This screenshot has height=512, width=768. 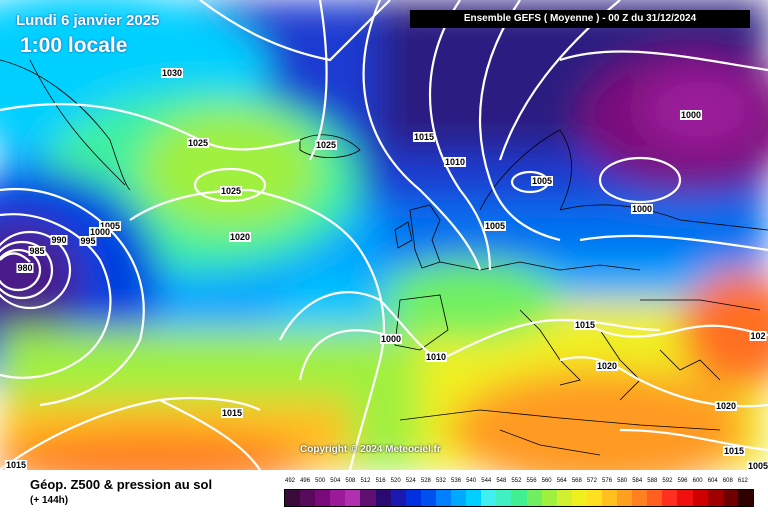 I want to click on legend-tick-label: 604, so click(x=712, y=481).